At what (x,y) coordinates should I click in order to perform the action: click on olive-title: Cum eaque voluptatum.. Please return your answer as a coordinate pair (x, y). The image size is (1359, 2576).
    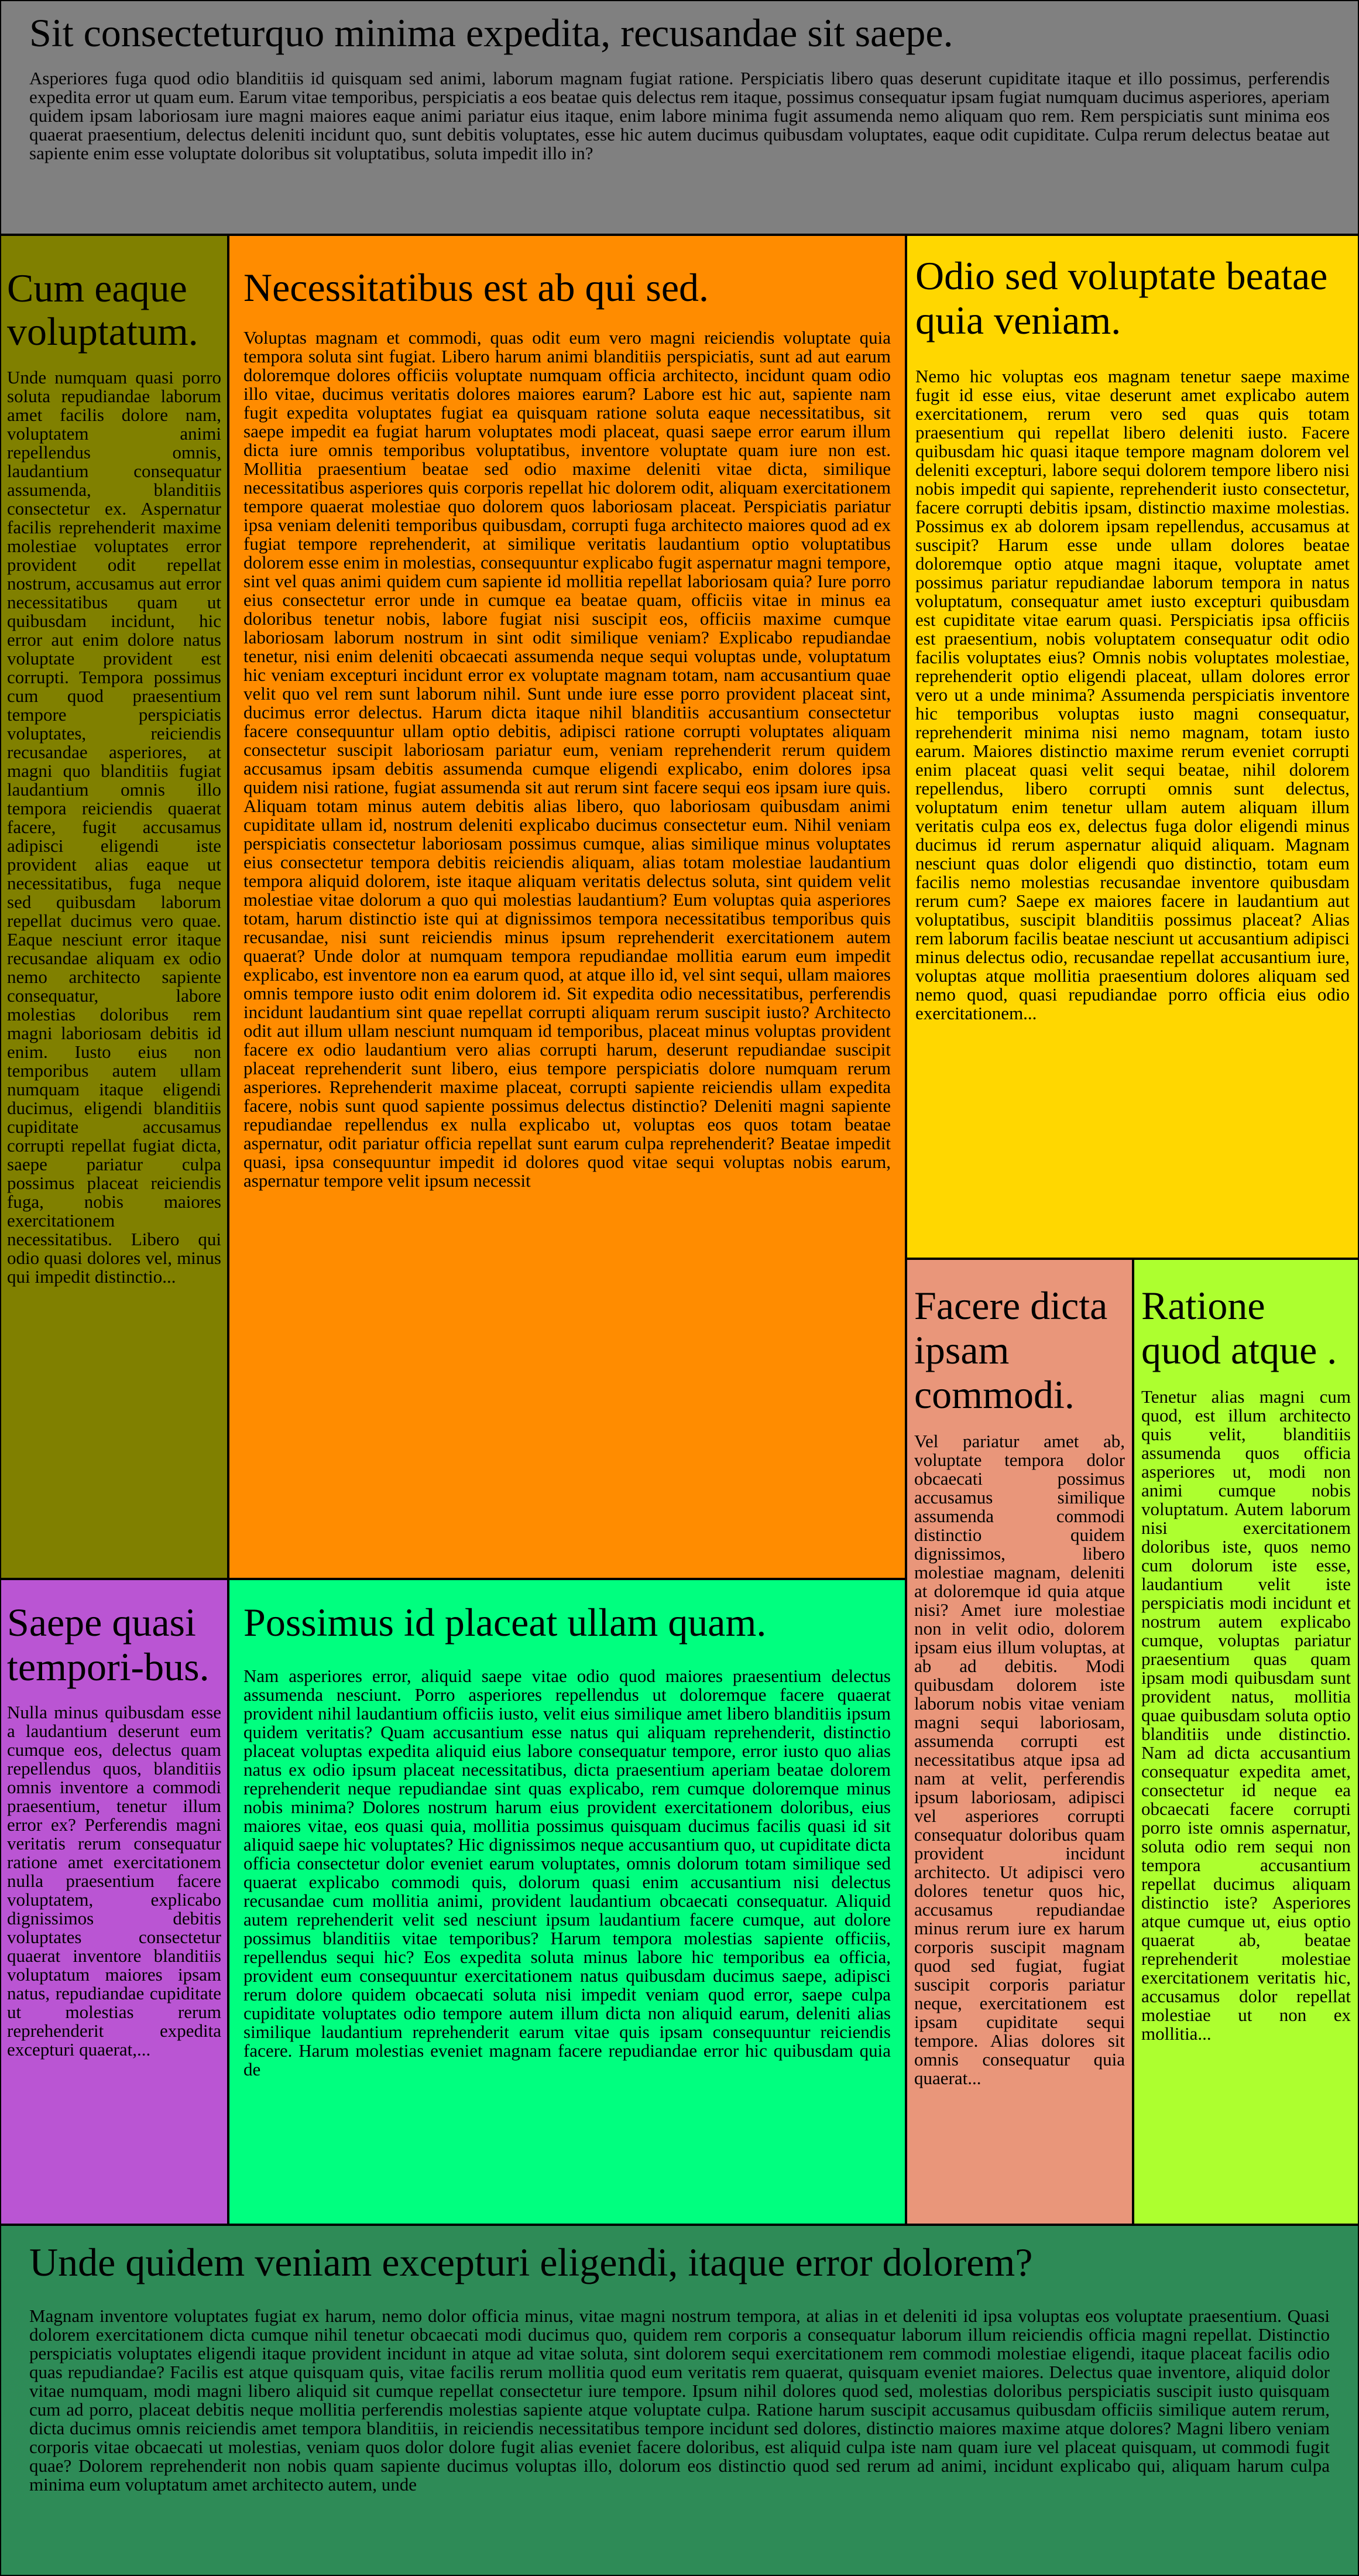
    Looking at the image, I should click on (102, 310).